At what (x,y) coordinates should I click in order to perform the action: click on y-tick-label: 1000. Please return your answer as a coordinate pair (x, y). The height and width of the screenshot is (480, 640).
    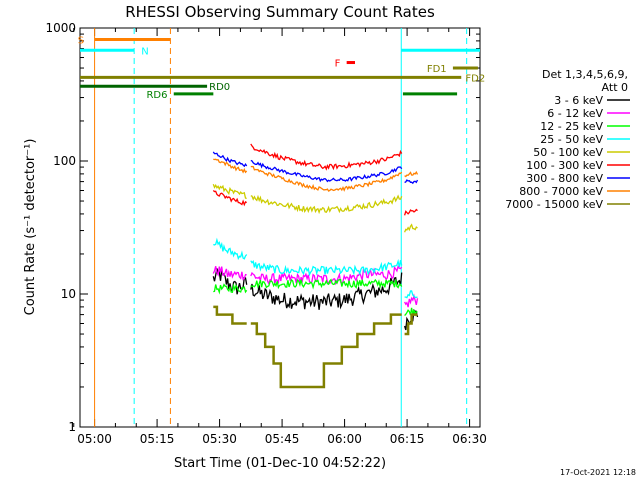
    Looking at the image, I should click on (60, 28).